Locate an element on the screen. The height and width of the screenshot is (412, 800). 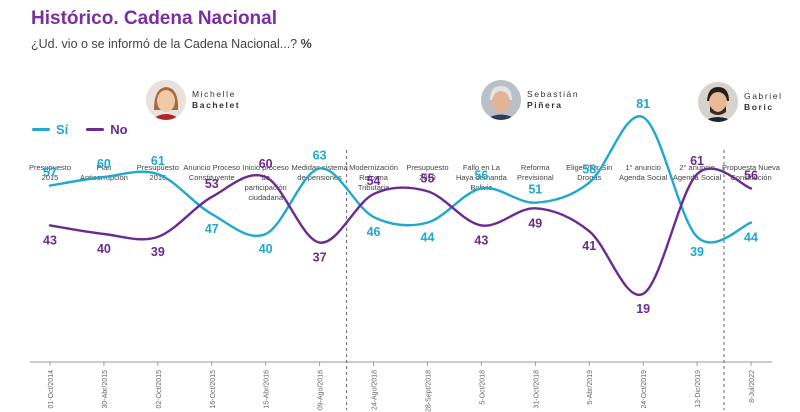
x-tick-label: 13-Dic/2019 is located at coordinates (698, 389).